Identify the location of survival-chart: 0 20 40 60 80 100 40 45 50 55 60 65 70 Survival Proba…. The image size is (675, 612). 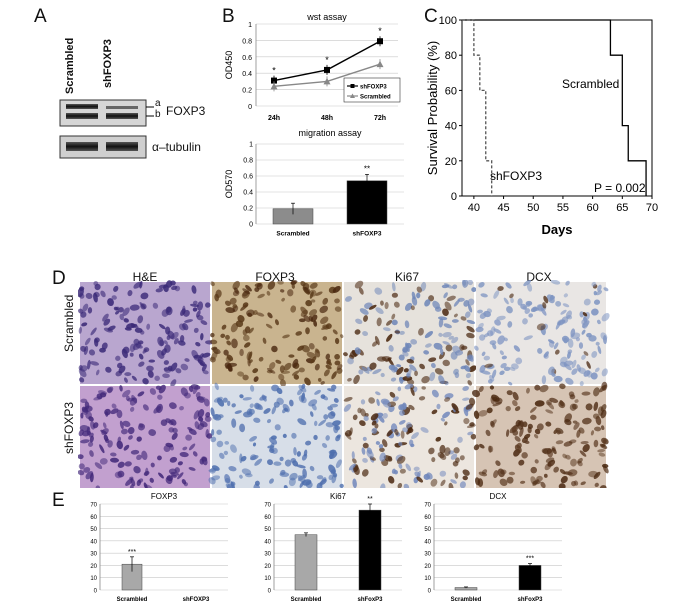
(541, 126).